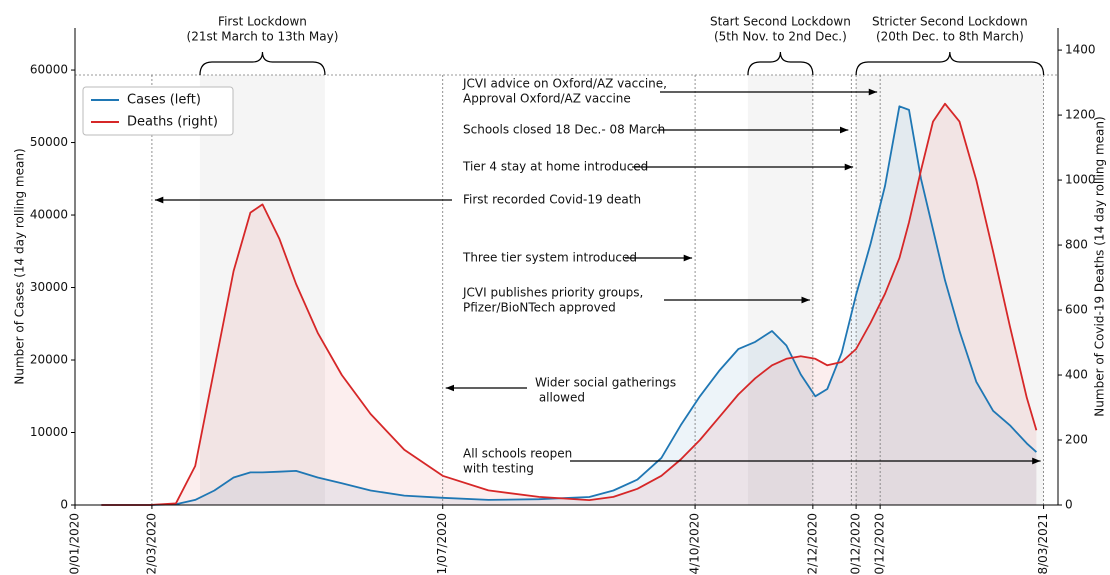 This screenshot has height=575, width=1110. I want to click on y-tick-label: 30000, so click(49, 287).